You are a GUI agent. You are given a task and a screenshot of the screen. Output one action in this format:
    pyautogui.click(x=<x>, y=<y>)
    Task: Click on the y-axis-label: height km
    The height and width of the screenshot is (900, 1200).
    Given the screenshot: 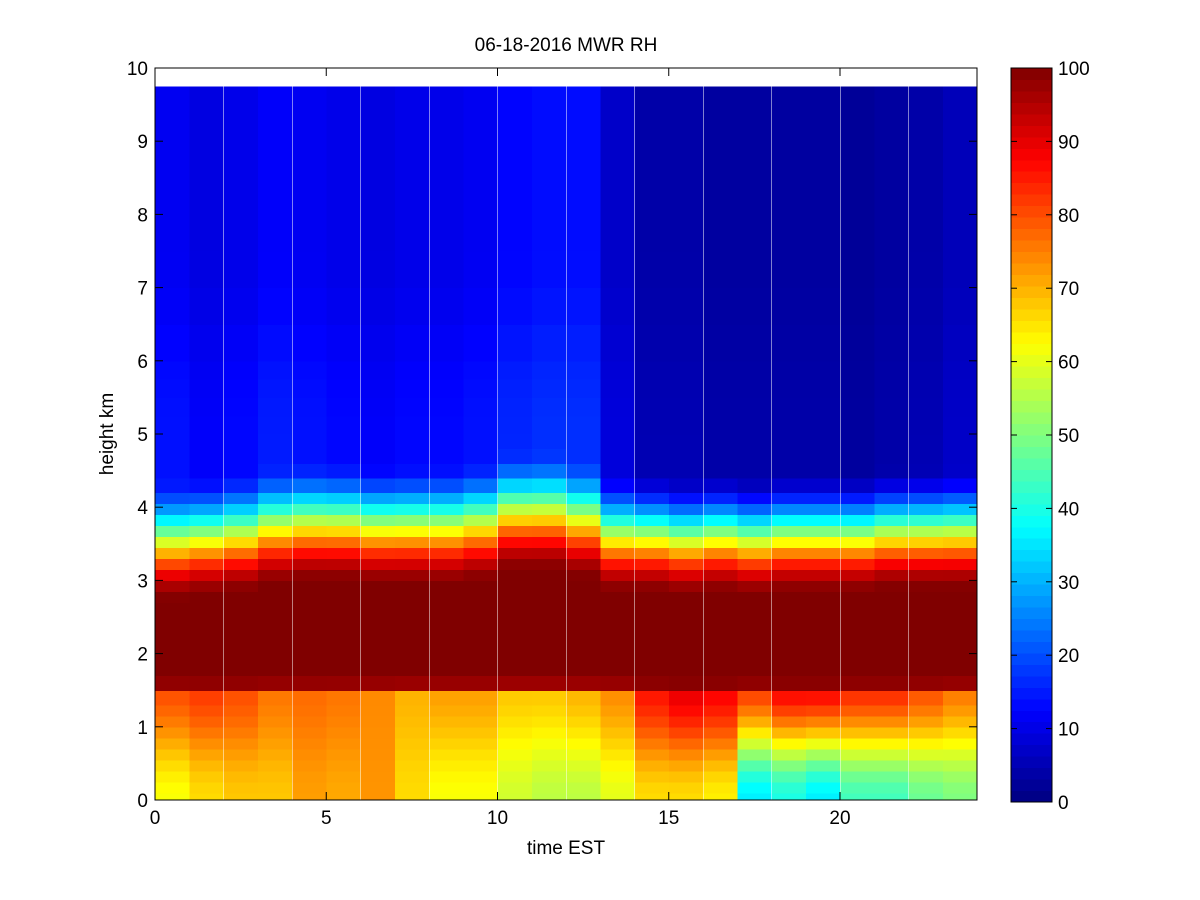 What is the action you would take?
    pyautogui.click(x=107, y=434)
    